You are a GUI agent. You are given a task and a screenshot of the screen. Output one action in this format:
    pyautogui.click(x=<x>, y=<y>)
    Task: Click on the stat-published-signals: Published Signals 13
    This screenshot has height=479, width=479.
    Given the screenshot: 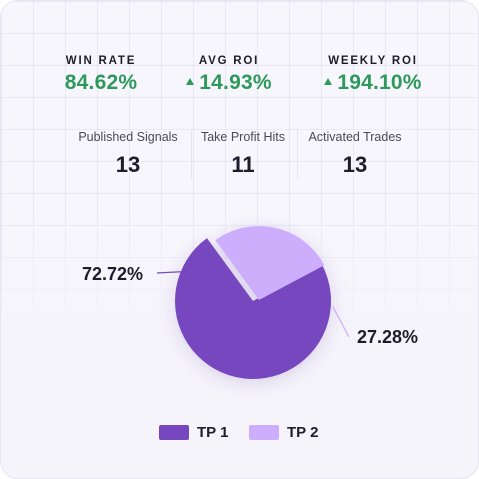 What is the action you would take?
    pyautogui.click(x=128, y=155)
    